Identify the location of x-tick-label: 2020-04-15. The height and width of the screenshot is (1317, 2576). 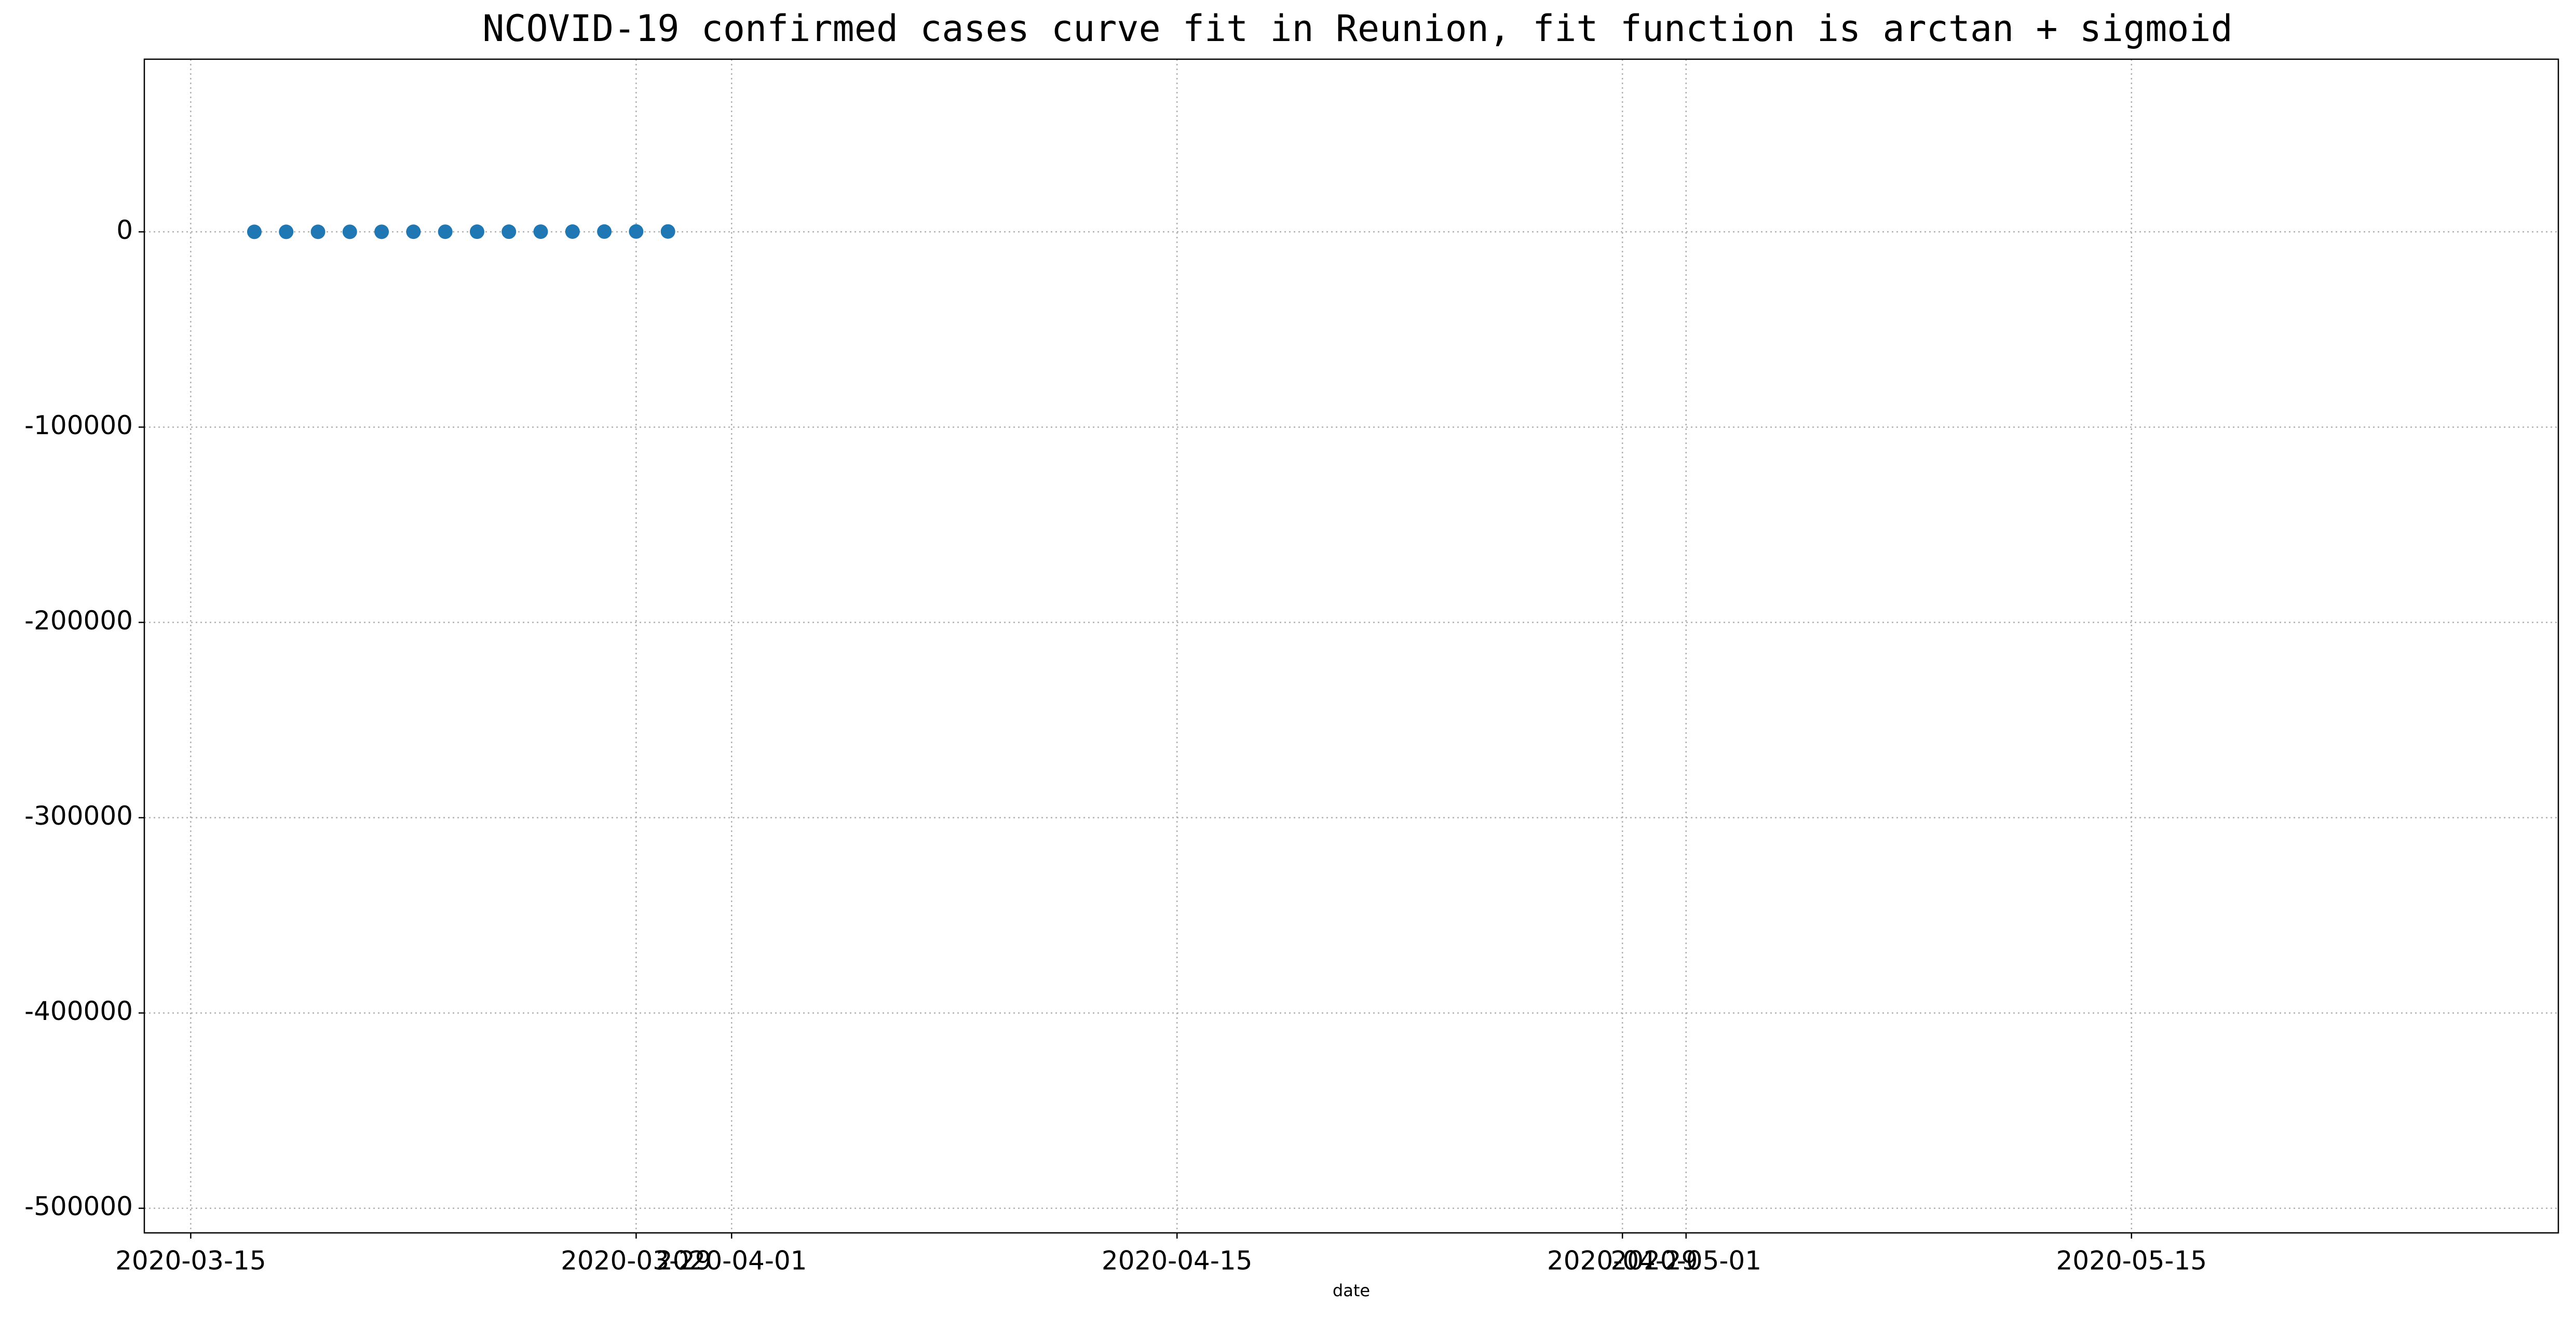
(1177, 1261).